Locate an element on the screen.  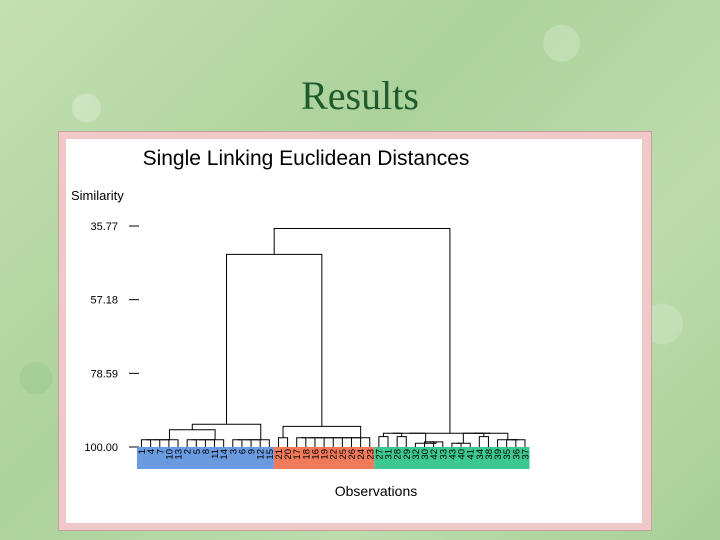
leaf-label: 18 is located at coordinates (306, 454).